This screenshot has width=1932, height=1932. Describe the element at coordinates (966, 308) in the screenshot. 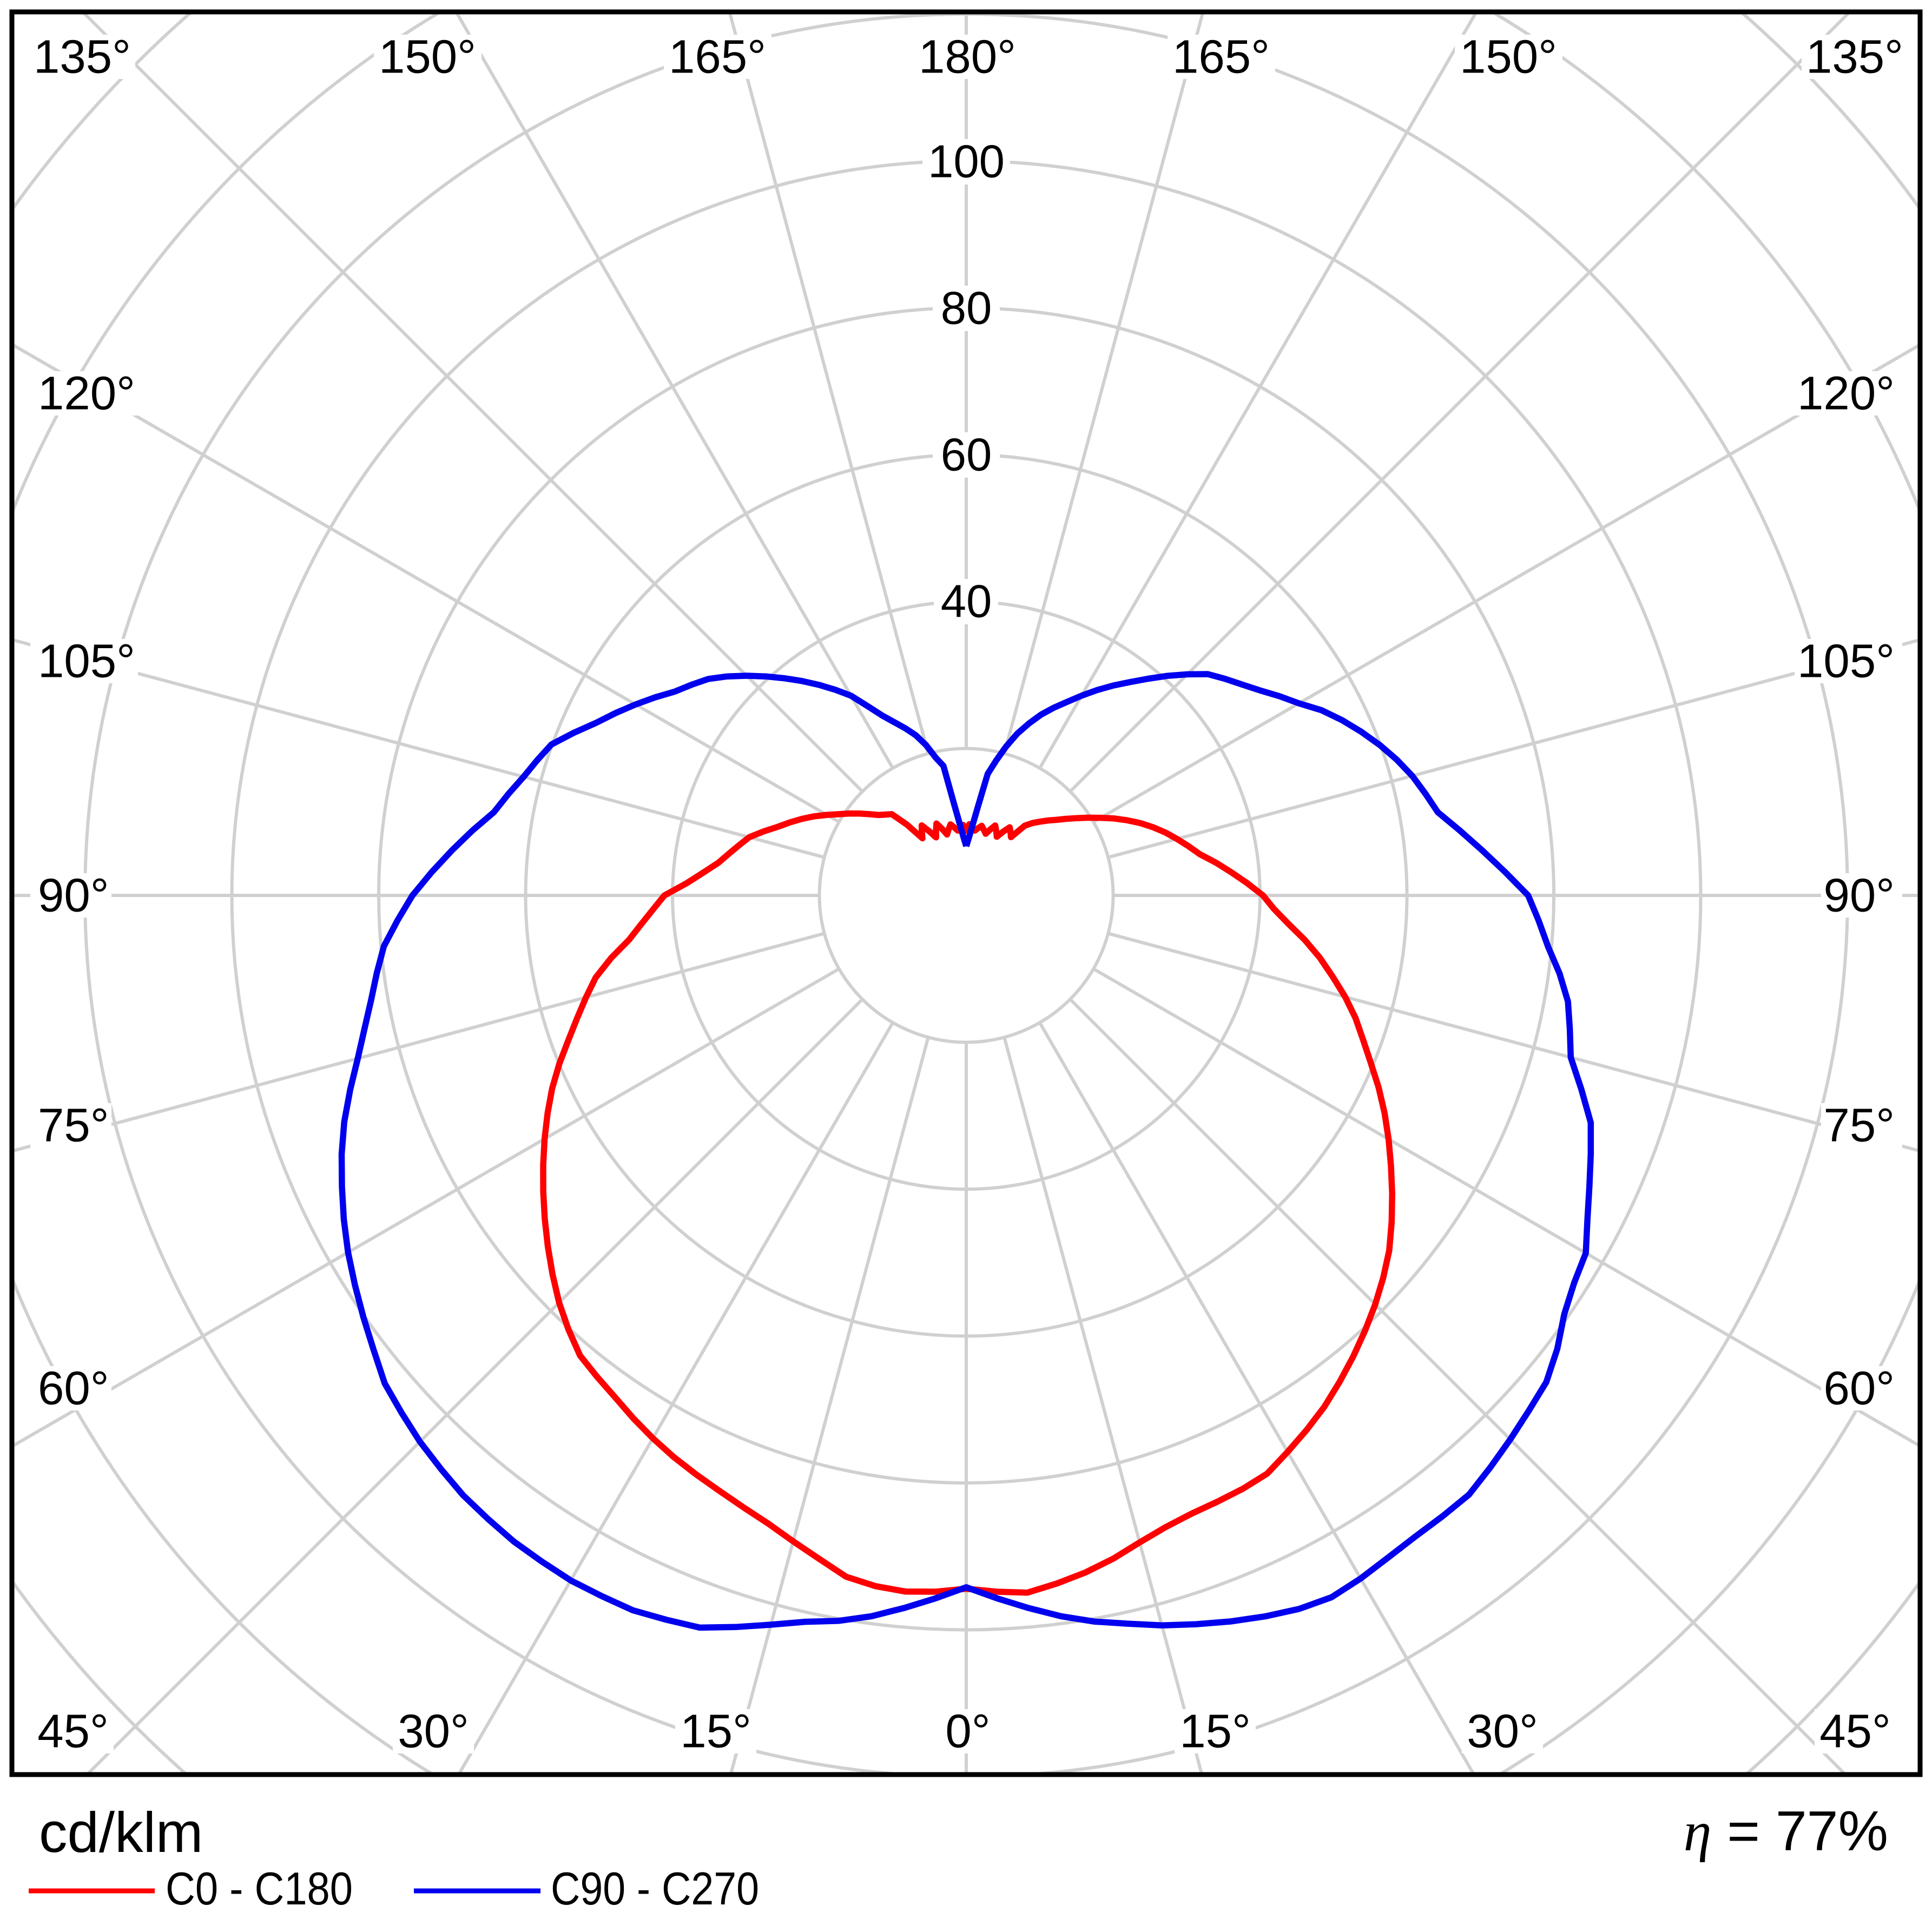

I see `svg-text: 80` at that location.